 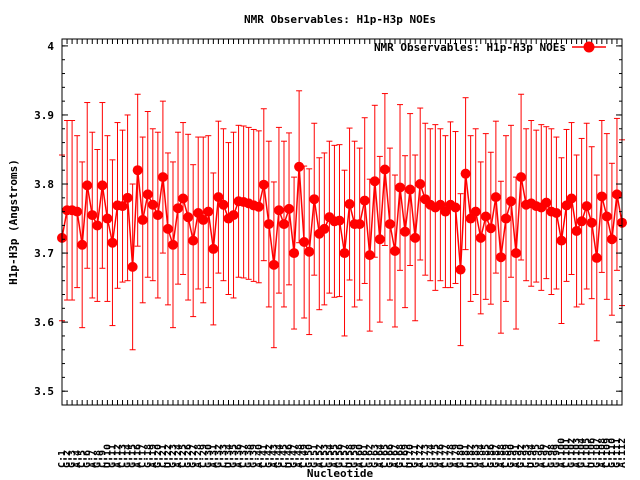 What do you see at coordinates (97, 459) in the screenshot?
I see `x-tick-label: G:8` at bounding box center [97, 459].